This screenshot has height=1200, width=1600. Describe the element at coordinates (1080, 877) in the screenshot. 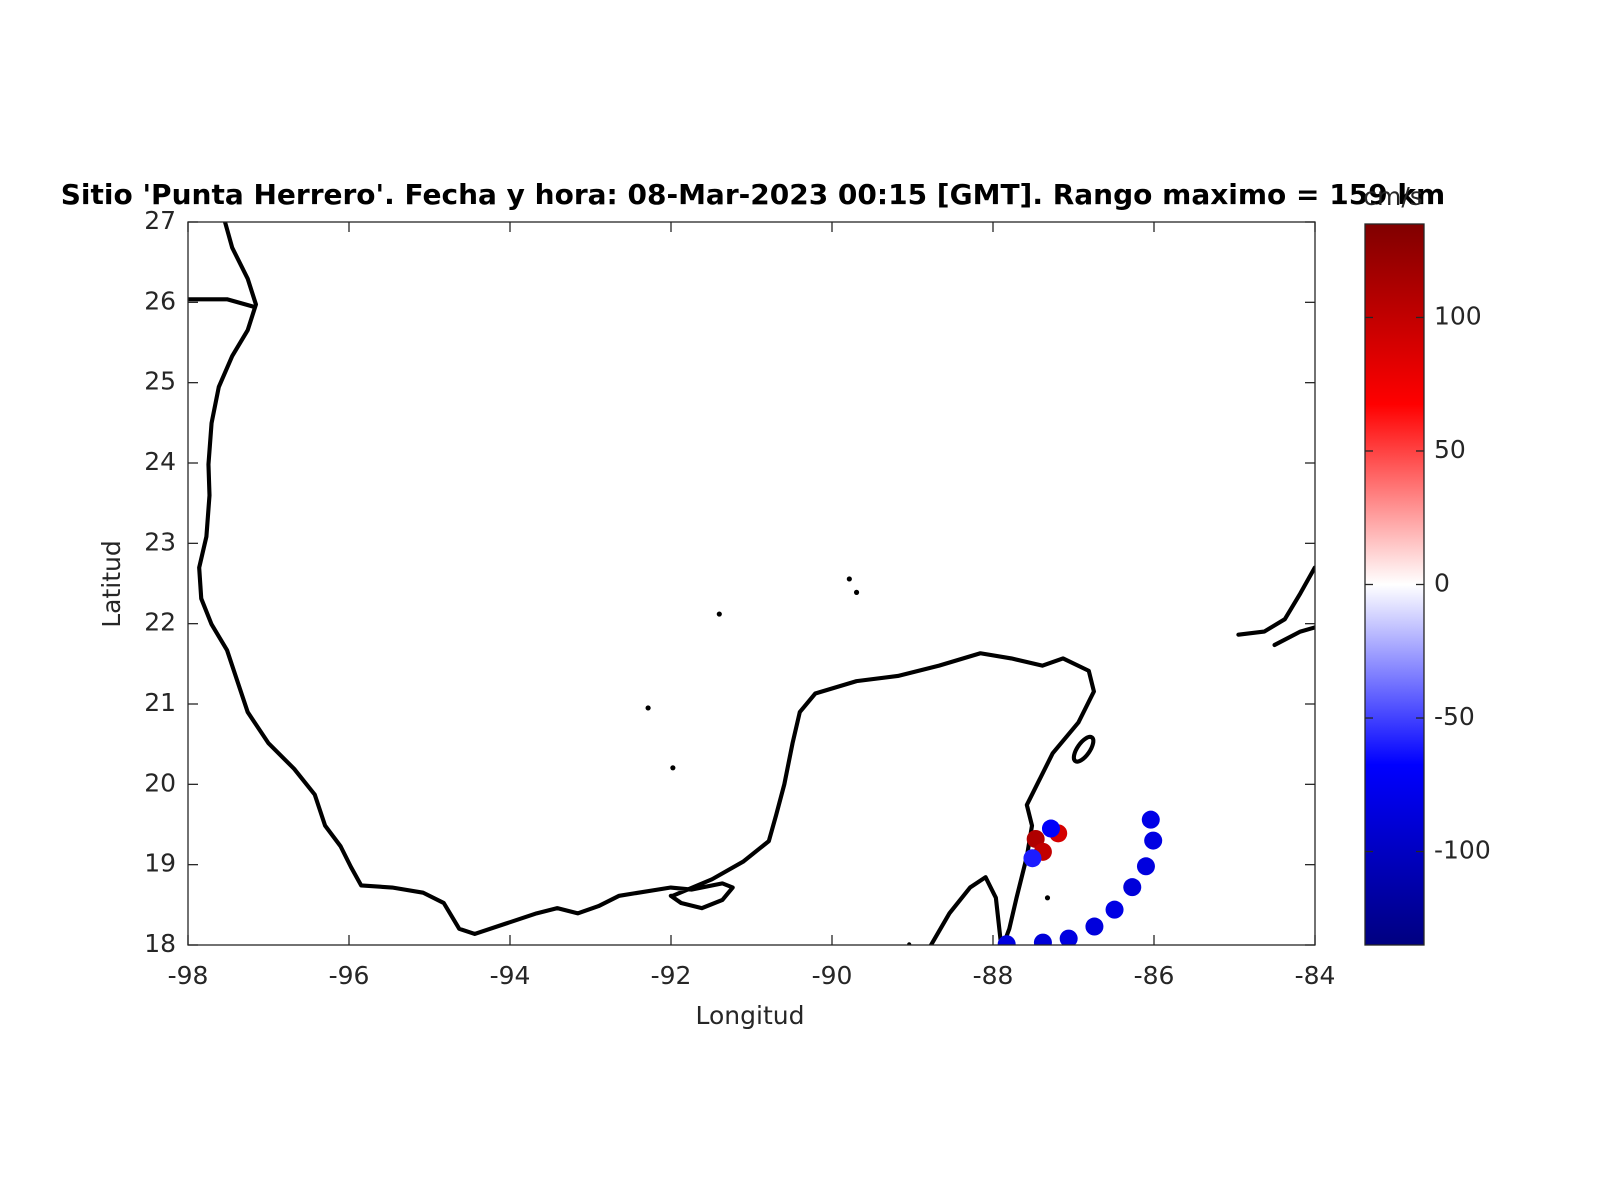

I see `velocity-points` at that location.